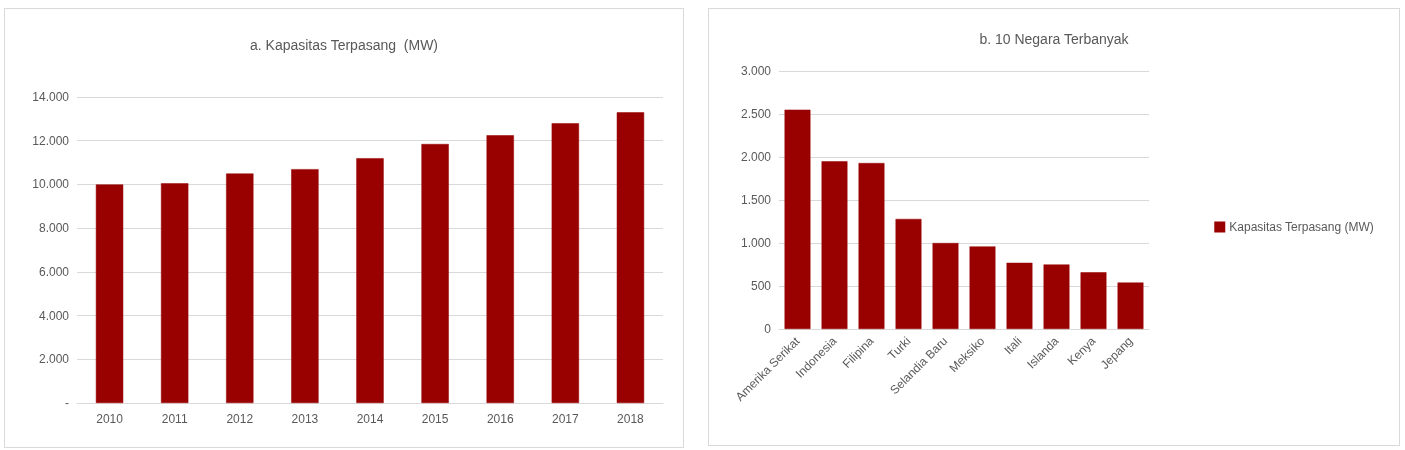 Image resolution: width=1405 pixels, height=450 pixels. Describe the element at coordinates (174, 419) in the screenshot. I see `x-tick-label: 2011` at that location.